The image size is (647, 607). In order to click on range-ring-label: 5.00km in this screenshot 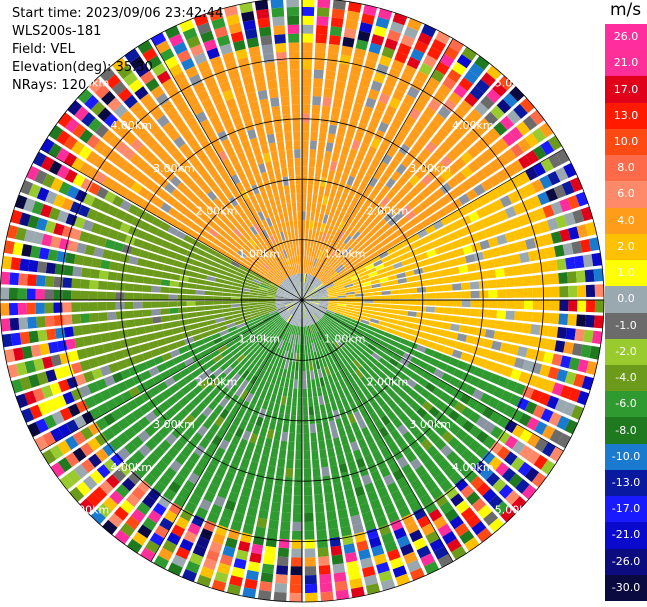, I will do `click(516, 82)`.